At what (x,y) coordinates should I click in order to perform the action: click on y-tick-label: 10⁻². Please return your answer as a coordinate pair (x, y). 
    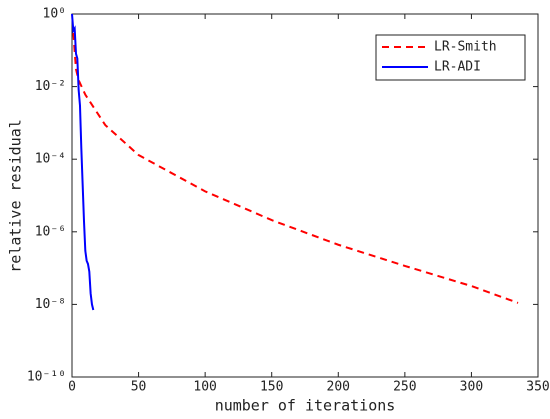
    Looking at the image, I should click on (50, 86).